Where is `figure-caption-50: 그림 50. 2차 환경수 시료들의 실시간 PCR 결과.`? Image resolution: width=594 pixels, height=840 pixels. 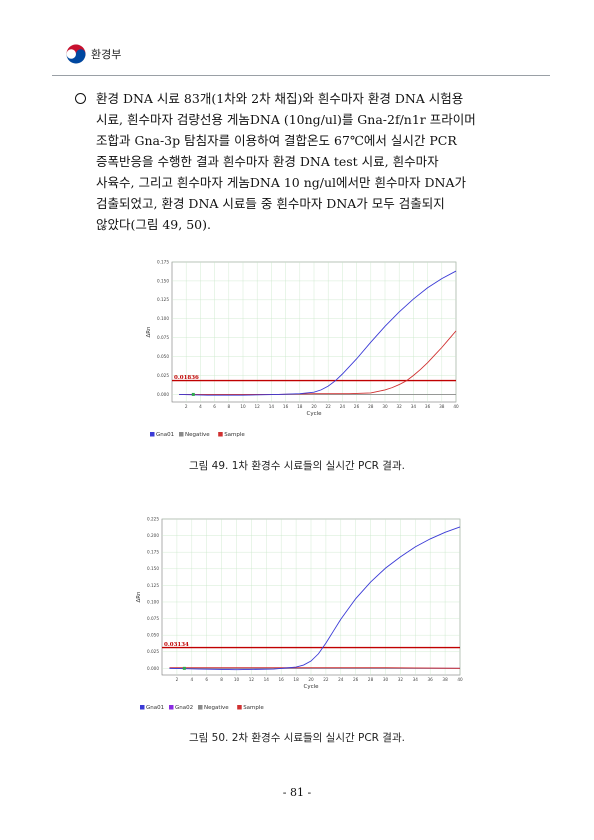
figure-caption-50: 그림 50. 2차 환경수 시료들의 실시간 PCR 결과. is located at coordinates (297, 738).